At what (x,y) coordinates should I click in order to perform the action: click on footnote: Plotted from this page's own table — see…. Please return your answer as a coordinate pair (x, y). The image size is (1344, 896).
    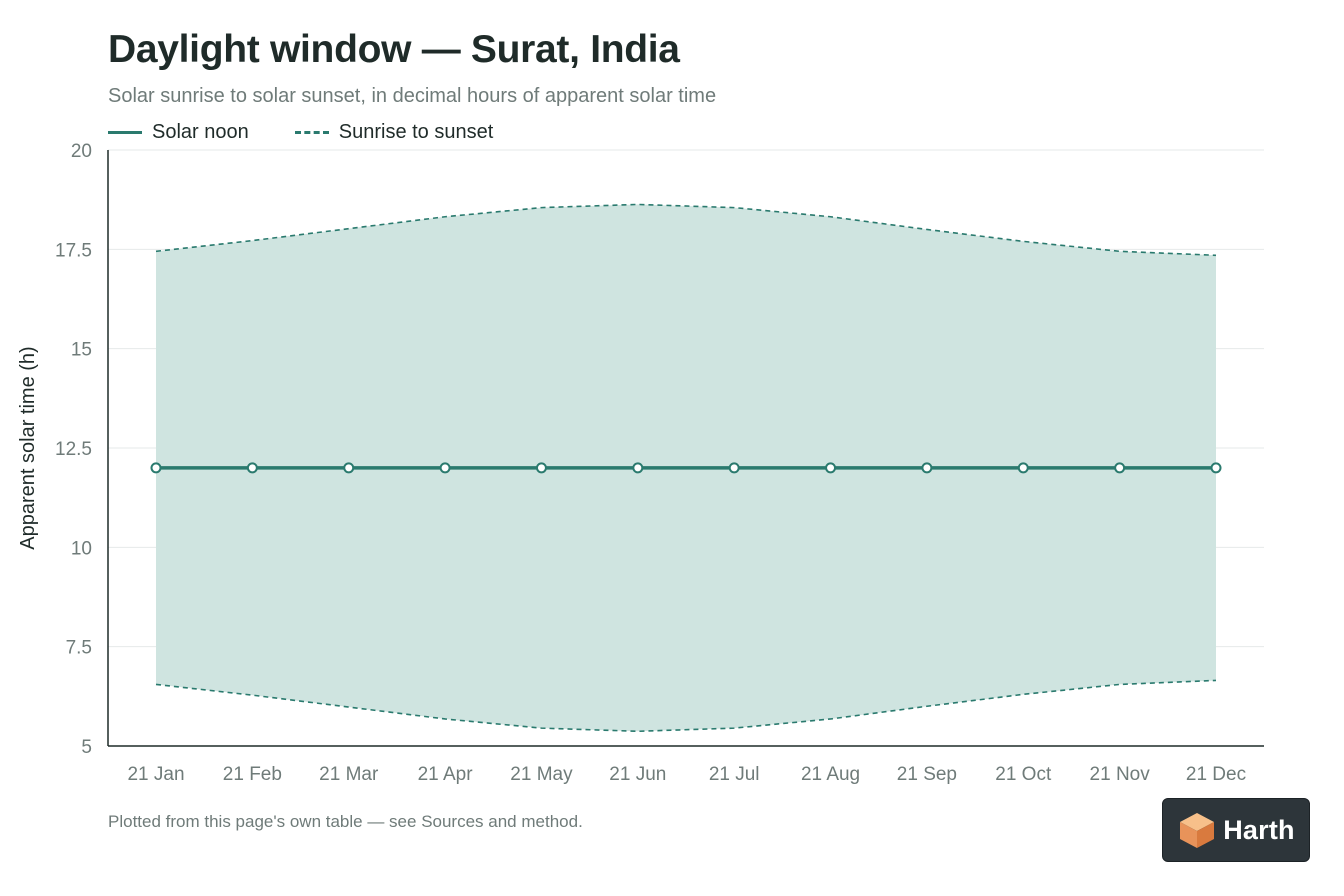
    Looking at the image, I should click on (345, 821).